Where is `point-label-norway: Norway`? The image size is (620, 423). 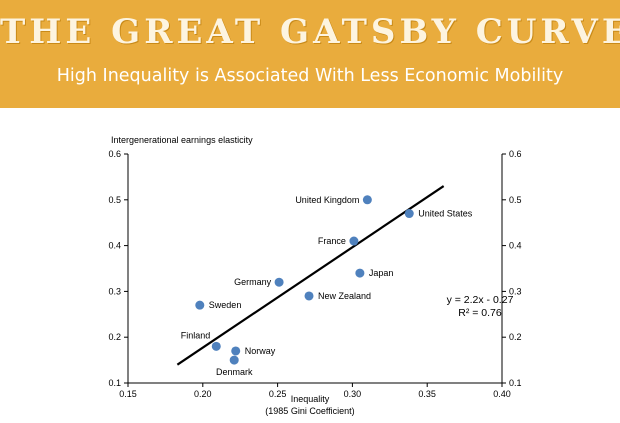
point-label-norway: Norway is located at coordinates (260, 351).